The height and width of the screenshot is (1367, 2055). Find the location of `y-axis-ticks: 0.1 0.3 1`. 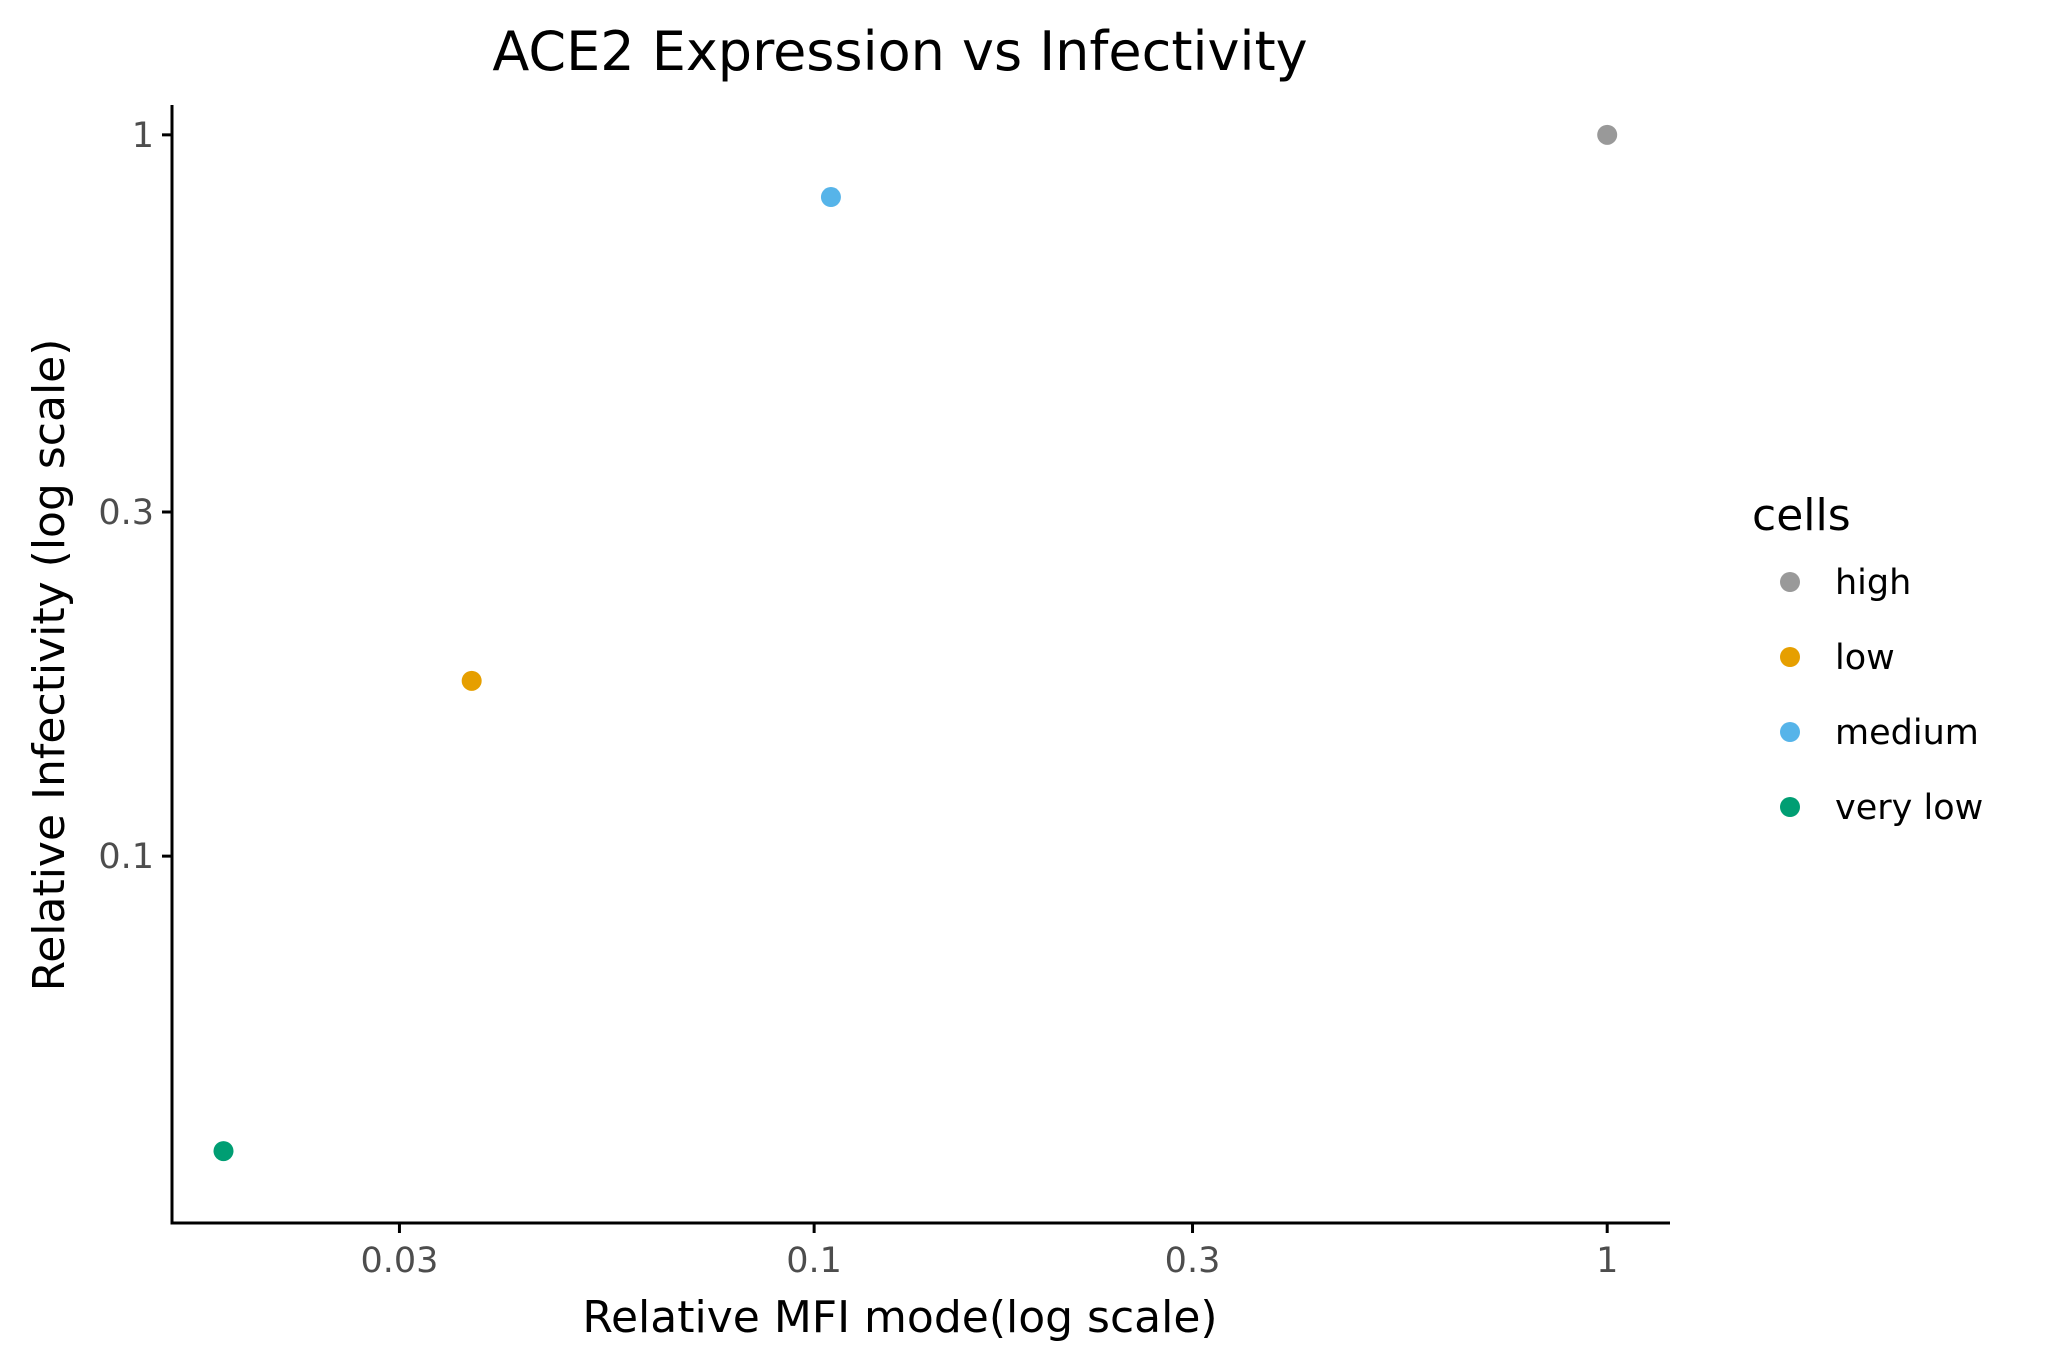

y-axis-ticks: 0.1 0.3 1 is located at coordinates (135, 496).